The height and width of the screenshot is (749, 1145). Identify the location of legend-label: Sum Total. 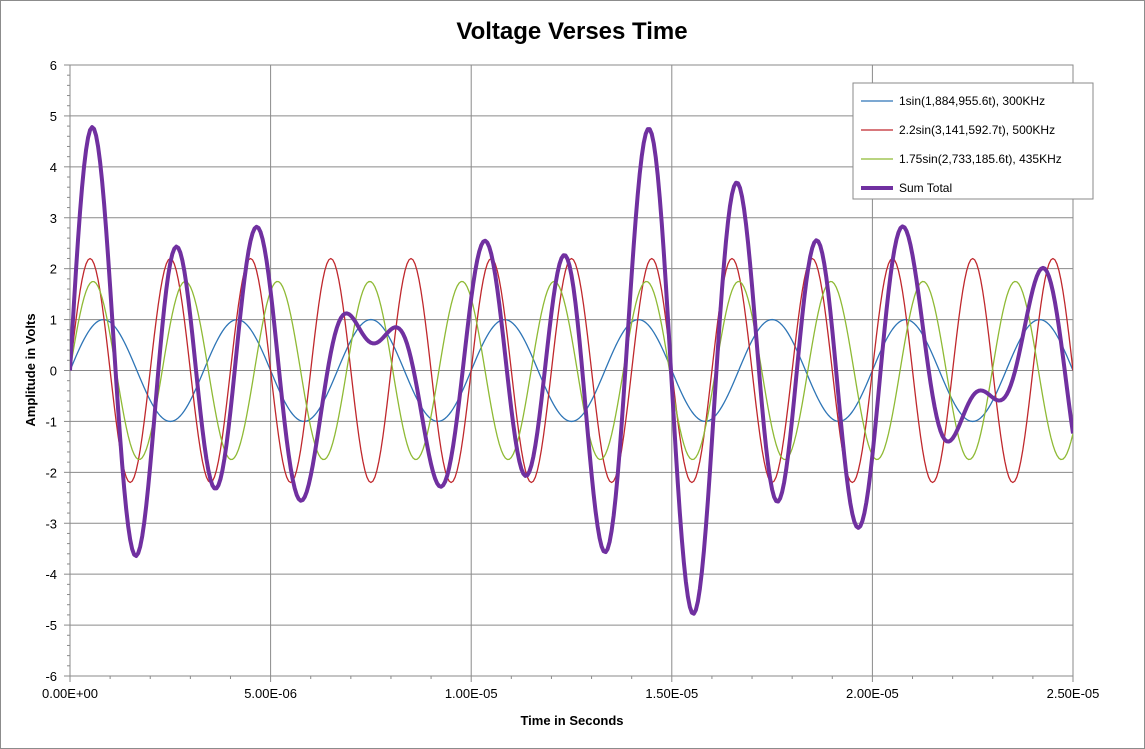
(925, 188).